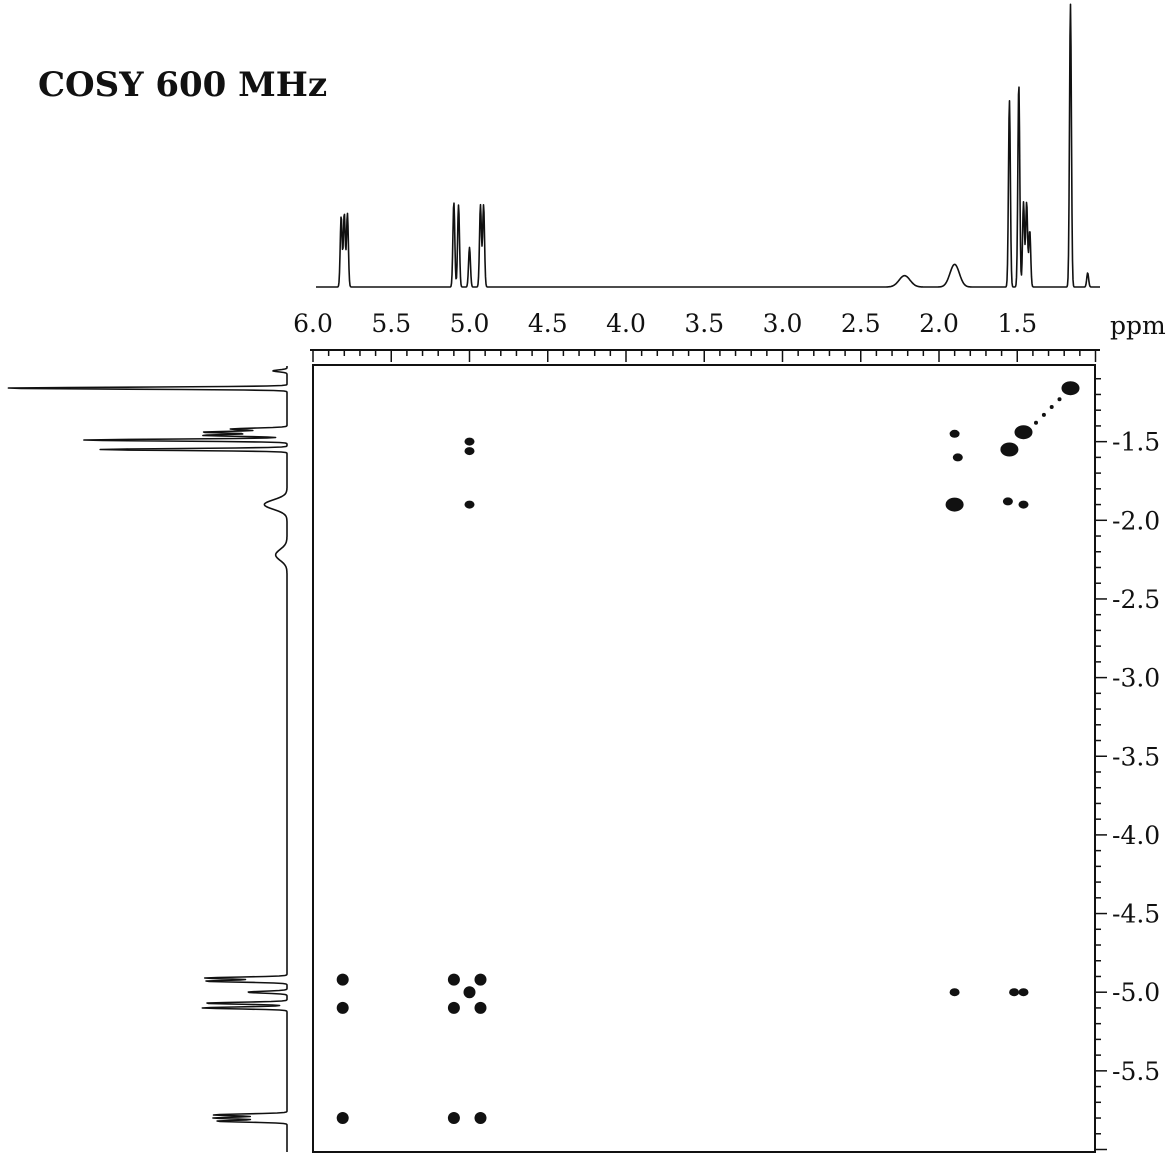 This screenshot has width=1168, height=1155. Describe the element at coordinates (1136, 678) in the screenshot. I see `y-tick-label: -3.0` at that location.